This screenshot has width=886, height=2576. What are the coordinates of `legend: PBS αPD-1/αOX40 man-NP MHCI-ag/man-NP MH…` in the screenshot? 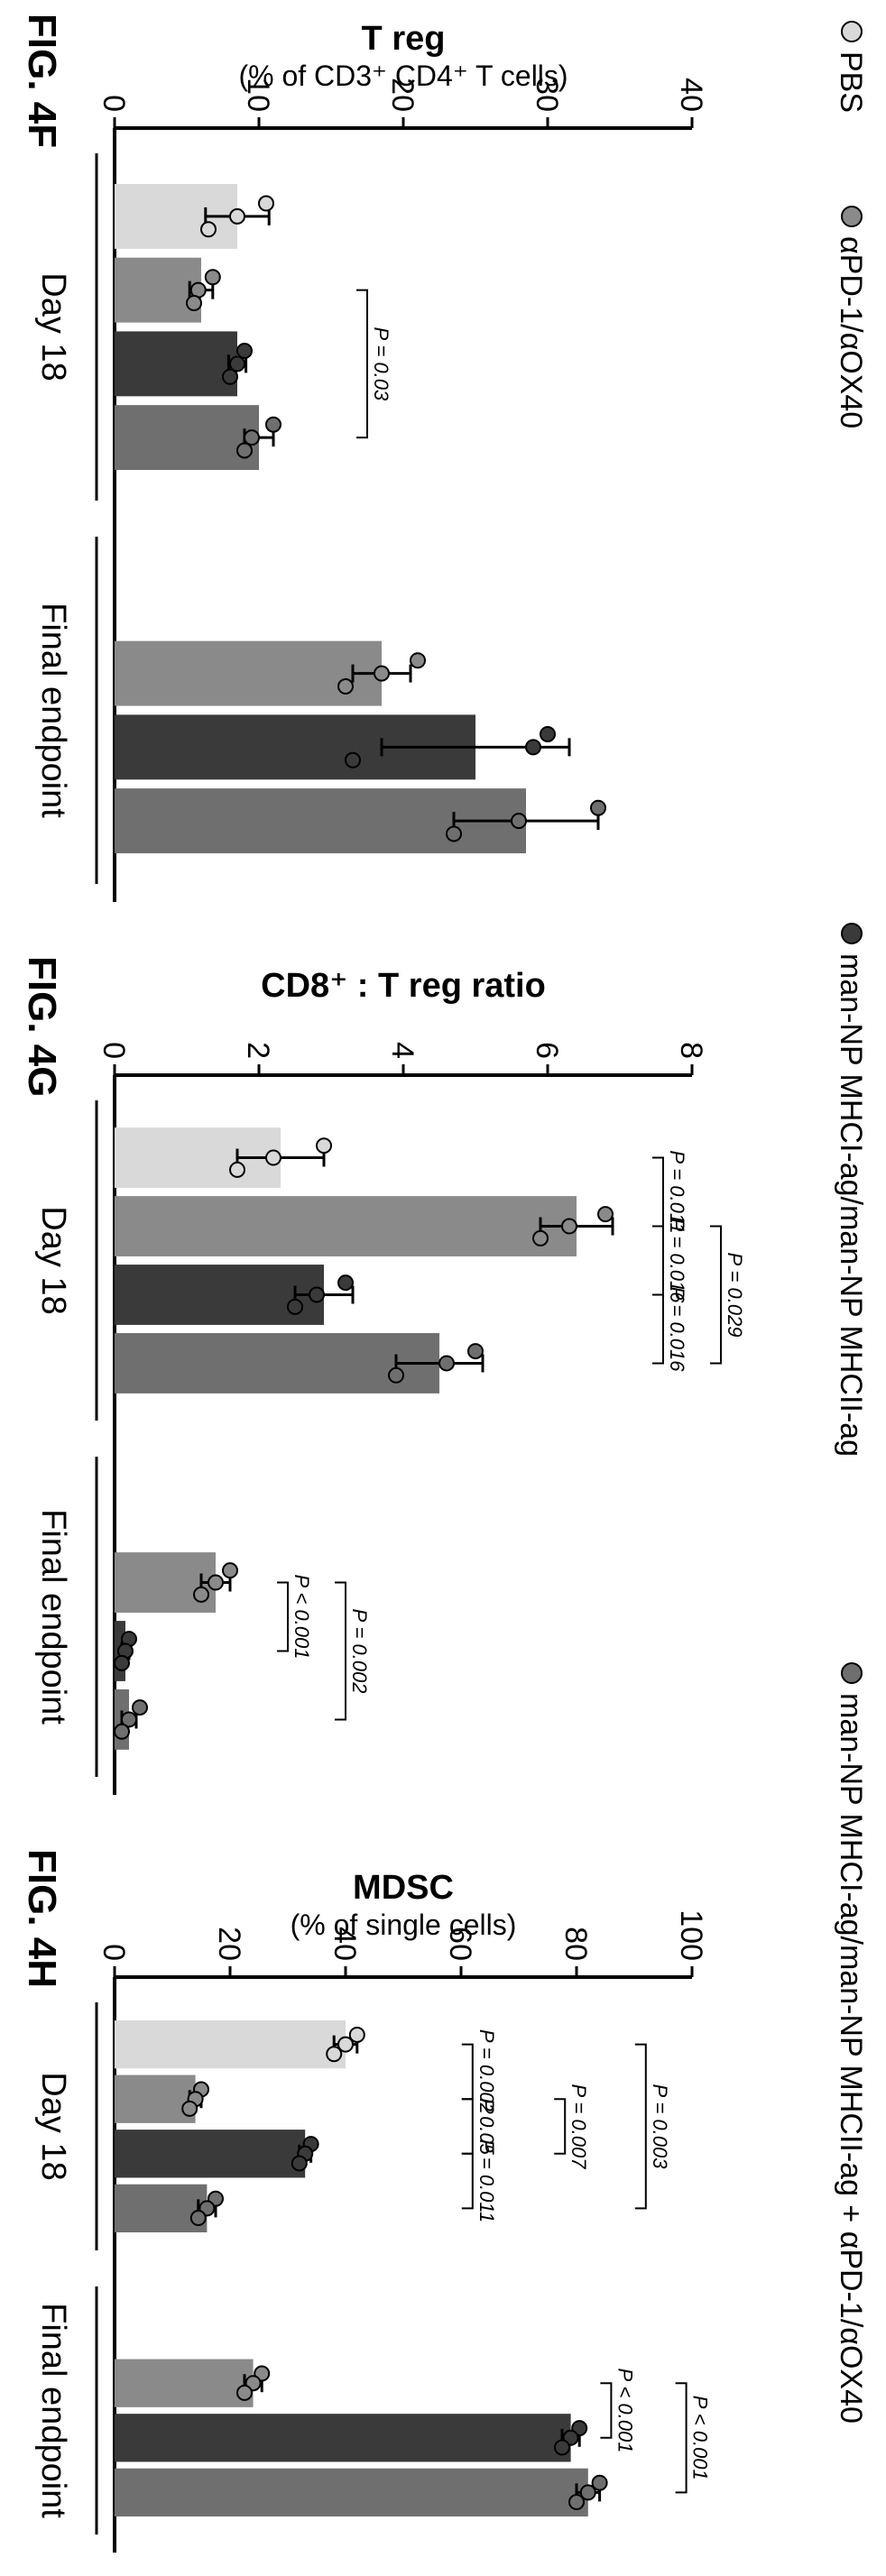 It's located at (851, 1222).